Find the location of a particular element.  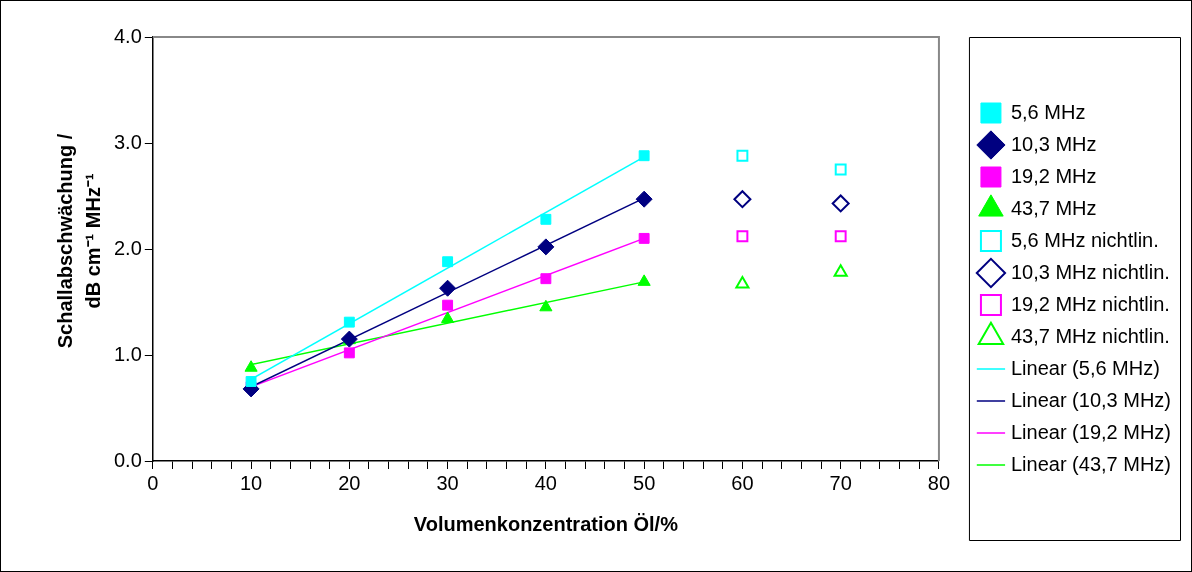

legend-label: 5,6 MHz is located at coordinates (1048, 111).